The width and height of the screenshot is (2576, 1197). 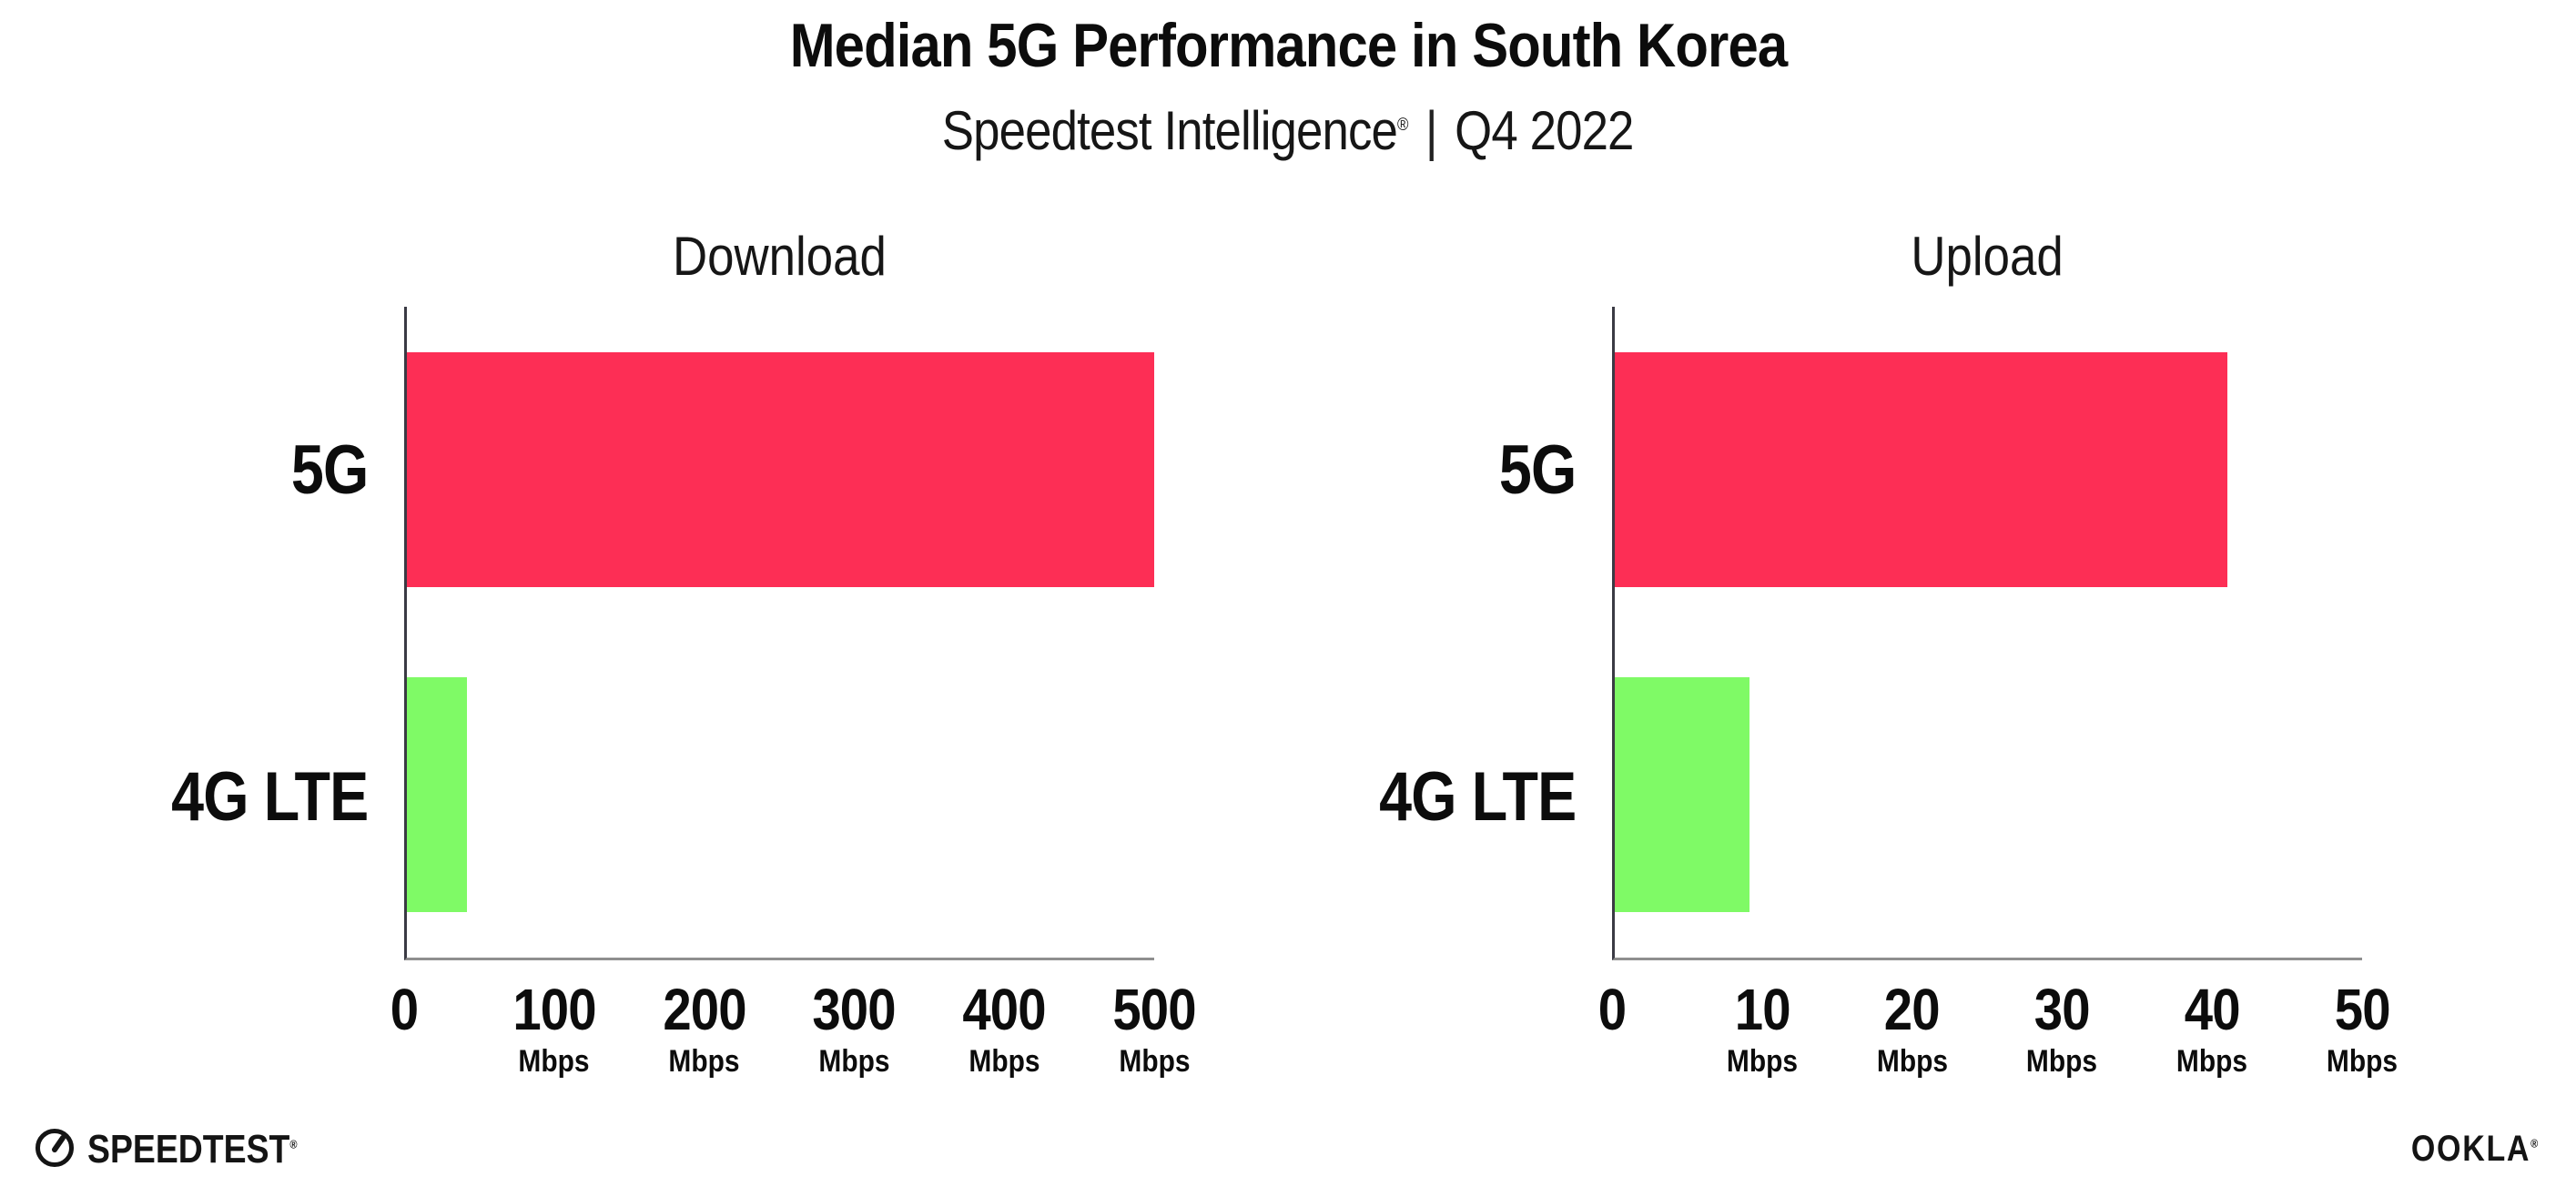 What do you see at coordinates (554, 1010) in the screenshot?
I see `tick-value: 100` at bounding box center [554, 1010].